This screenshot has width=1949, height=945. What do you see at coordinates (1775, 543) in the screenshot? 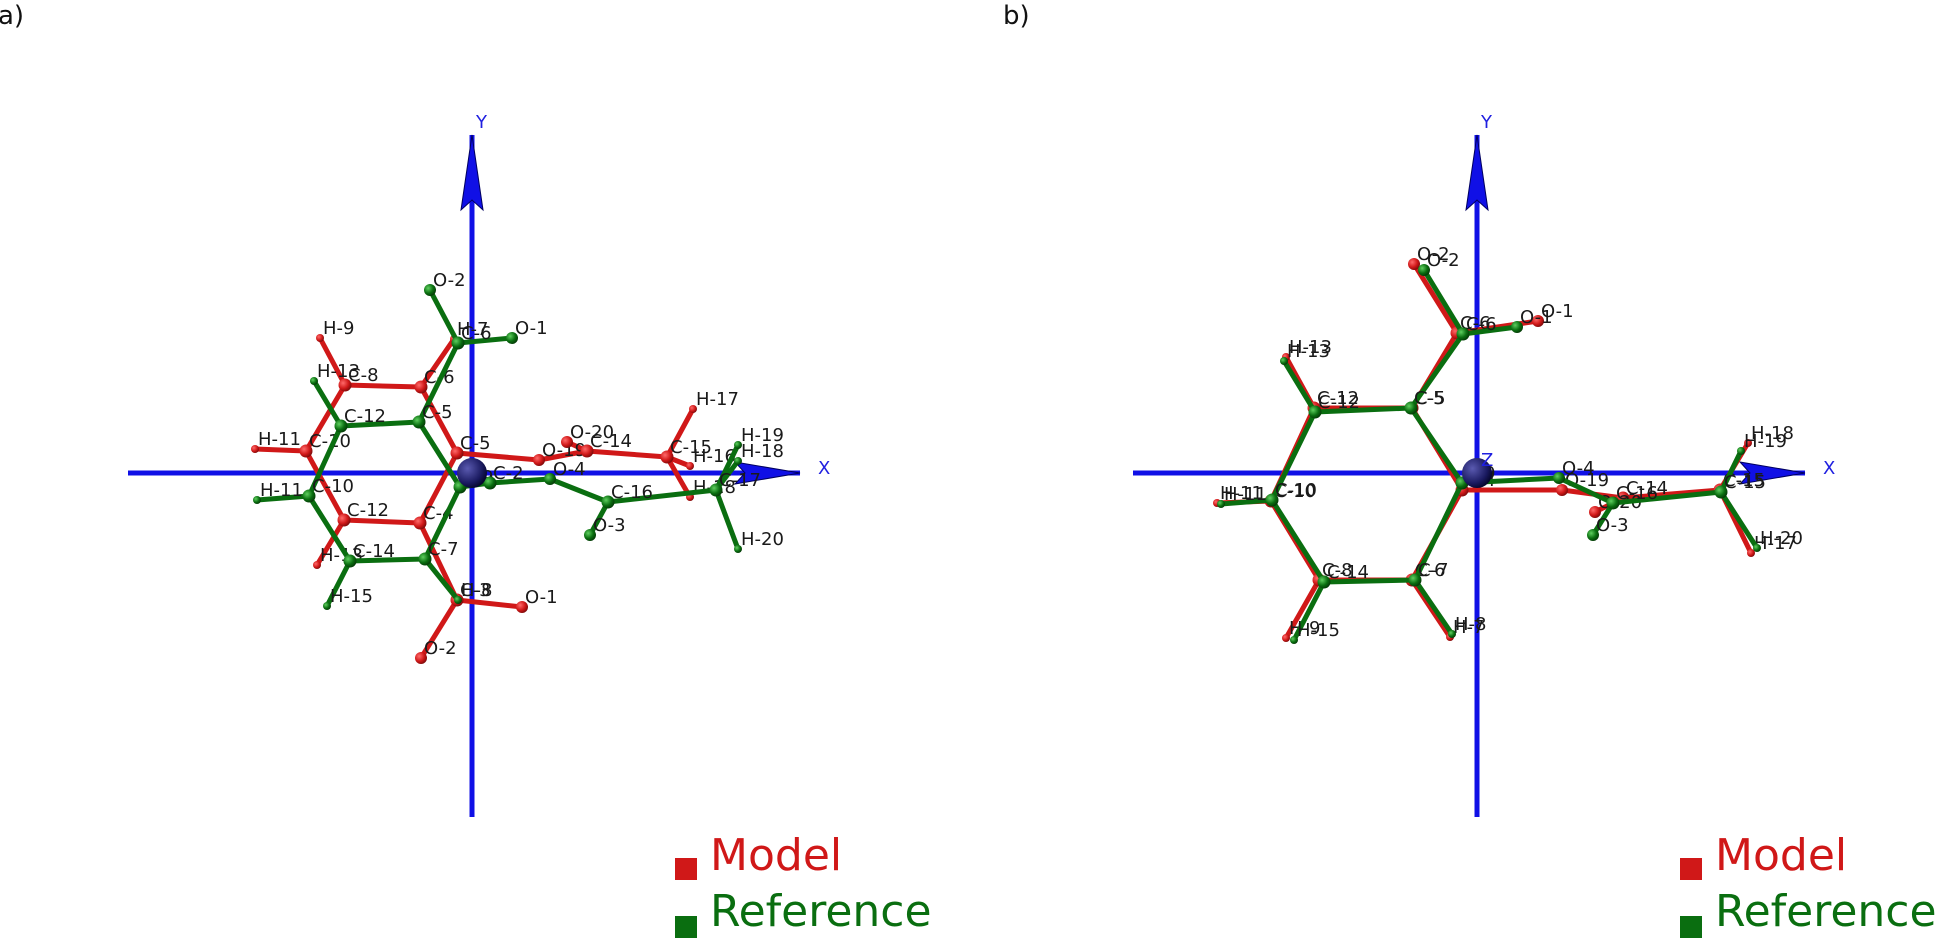
I see `atom-label: H-17` at bounding box center [1775, 543].